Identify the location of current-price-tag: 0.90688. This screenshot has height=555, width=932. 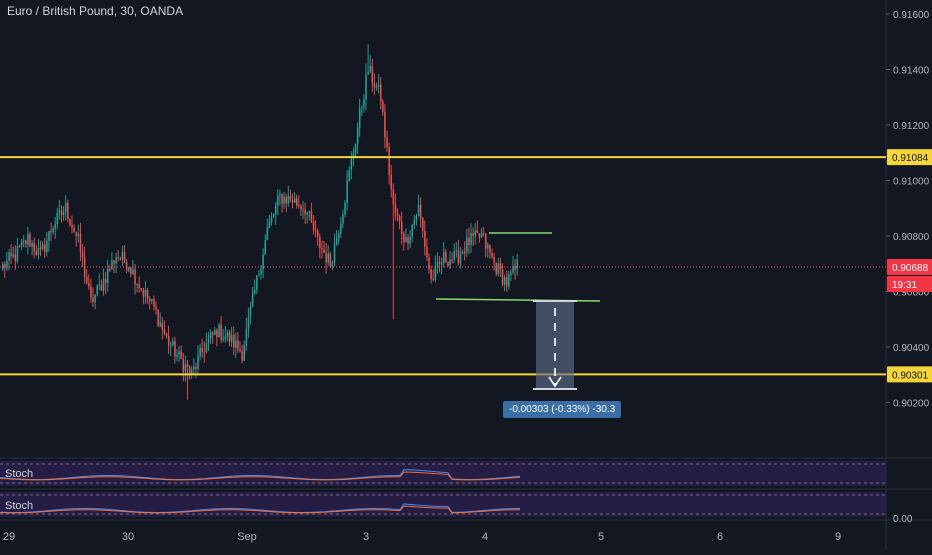
(910, 268).